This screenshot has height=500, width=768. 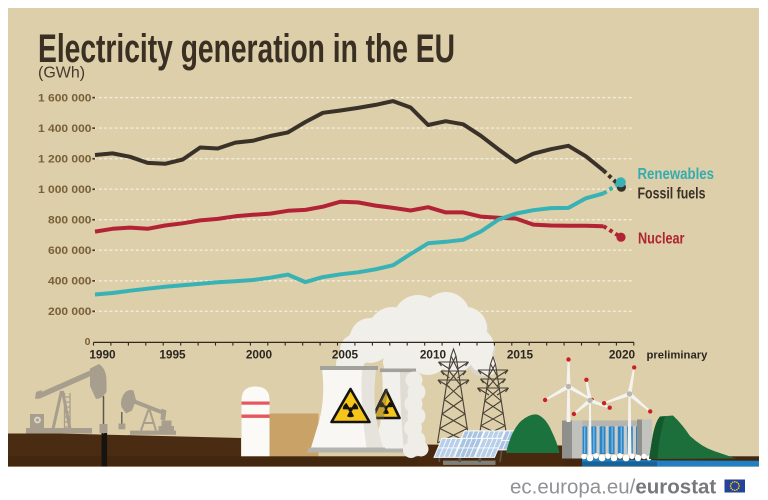 What do you see at coordinates (613, 487) in the screenshot?
I see `svg-text: ec.europa.eu/eurostat` at bounding box center [613, 487].